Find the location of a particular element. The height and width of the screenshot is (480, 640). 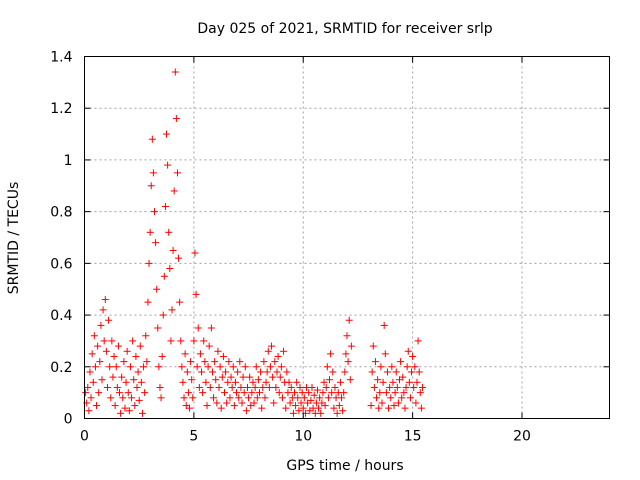

x-axis-label: GPS time / hours is located at coordinates (344, 466).